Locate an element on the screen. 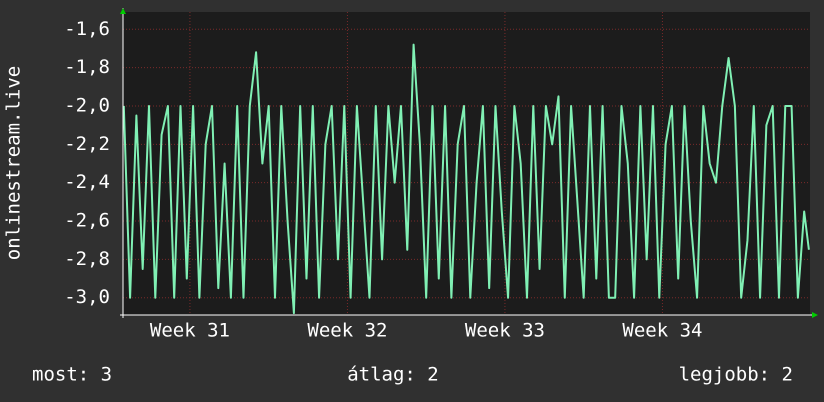  y-tick-label: -2,0 is located at coordinates (87, 105).